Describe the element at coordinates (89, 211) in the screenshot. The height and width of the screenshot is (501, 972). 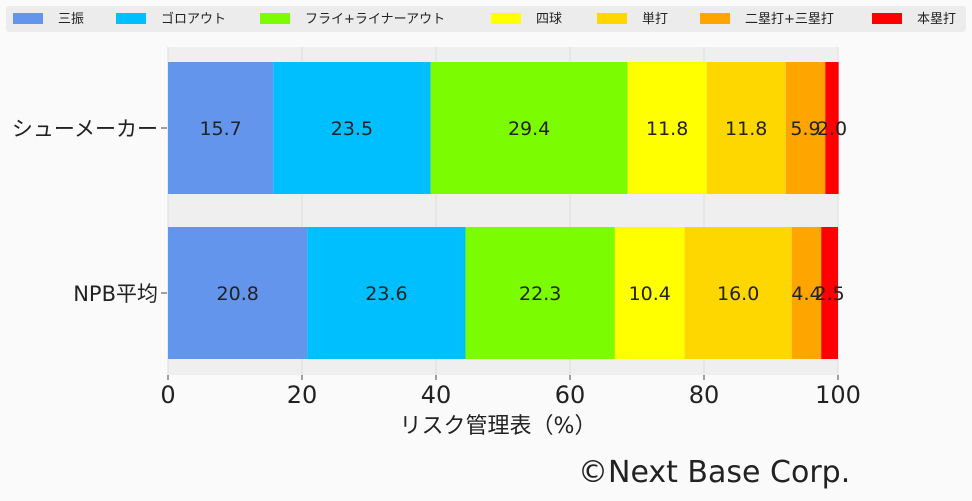
I see `y-axis-categories: シューメーカー NPB平均` at that location.